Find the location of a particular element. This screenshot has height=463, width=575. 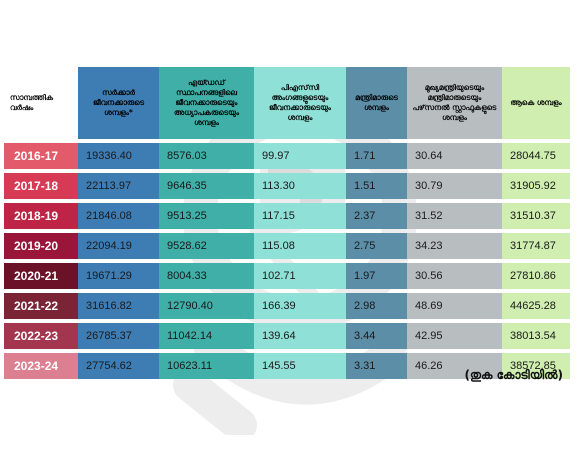

govt-cell: 27754.62 is located at coordinates (118, 366).